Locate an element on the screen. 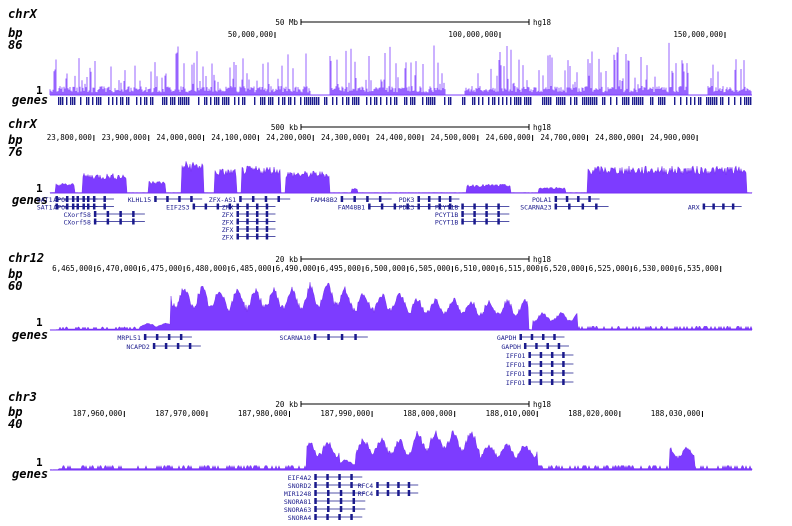 Image resolution: width=792 pixels, height=526 pixels. tick-label: 100,000,000 is located at coordinates (473, 34).